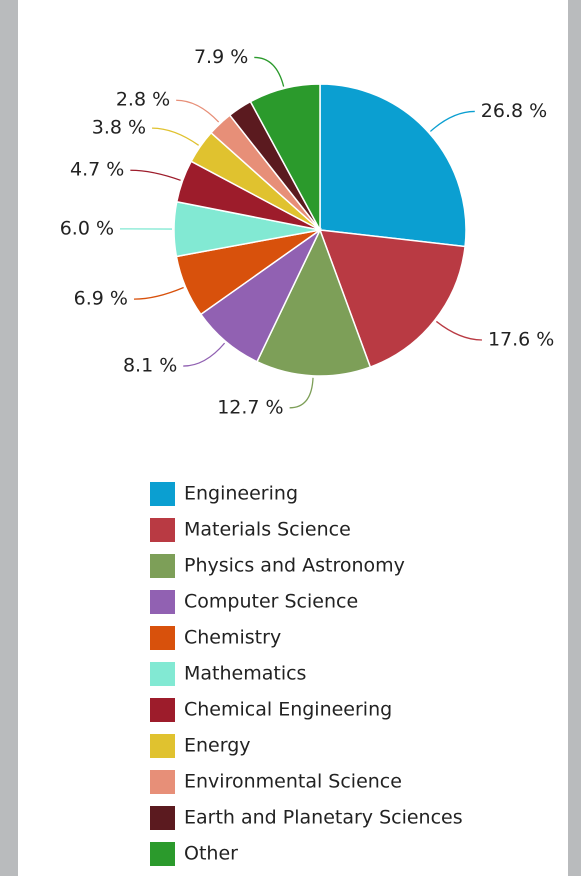 This screenshot has height=876, width=581. What do you see at coordinates (294, 566) in the screenshot?
I see `legend-label: Physics and Astronomy` at bounding box center [294, 566].